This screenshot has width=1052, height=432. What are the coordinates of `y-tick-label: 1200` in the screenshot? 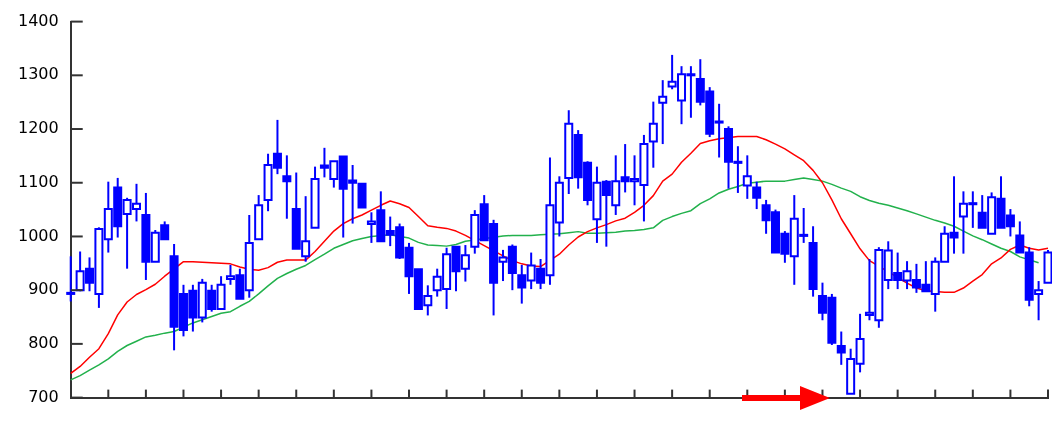 It's located at (38, 128).